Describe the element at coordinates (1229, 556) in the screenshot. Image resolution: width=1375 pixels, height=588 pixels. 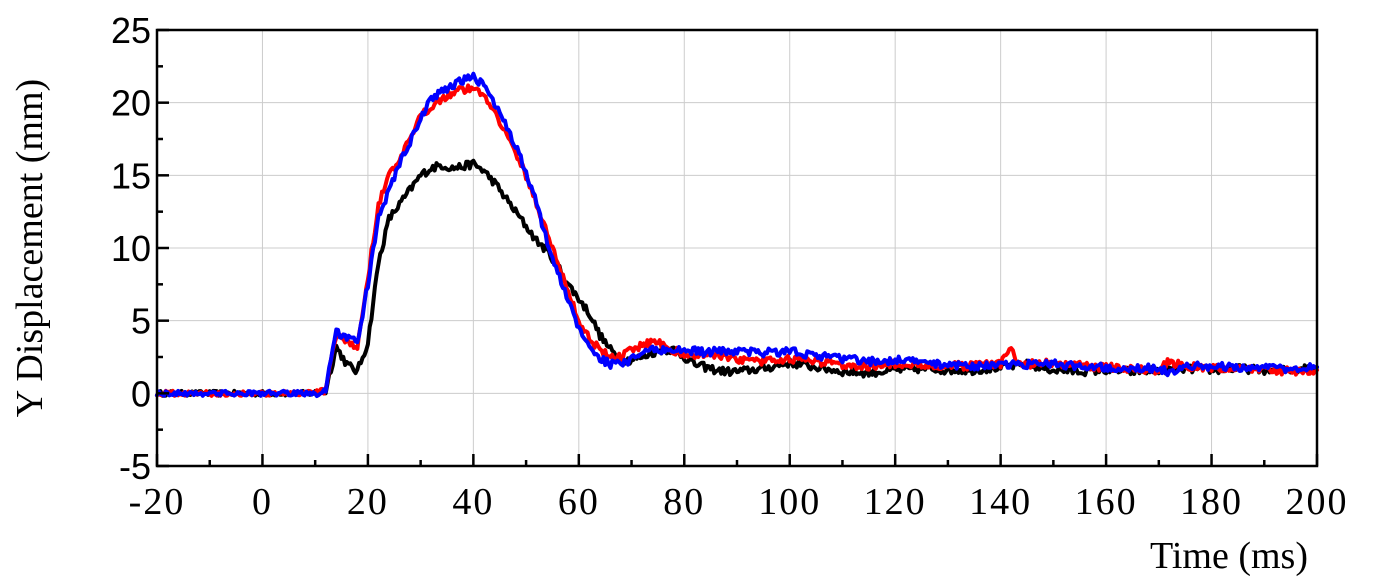
I see `x-axis-label: Time (ms)` at that location.